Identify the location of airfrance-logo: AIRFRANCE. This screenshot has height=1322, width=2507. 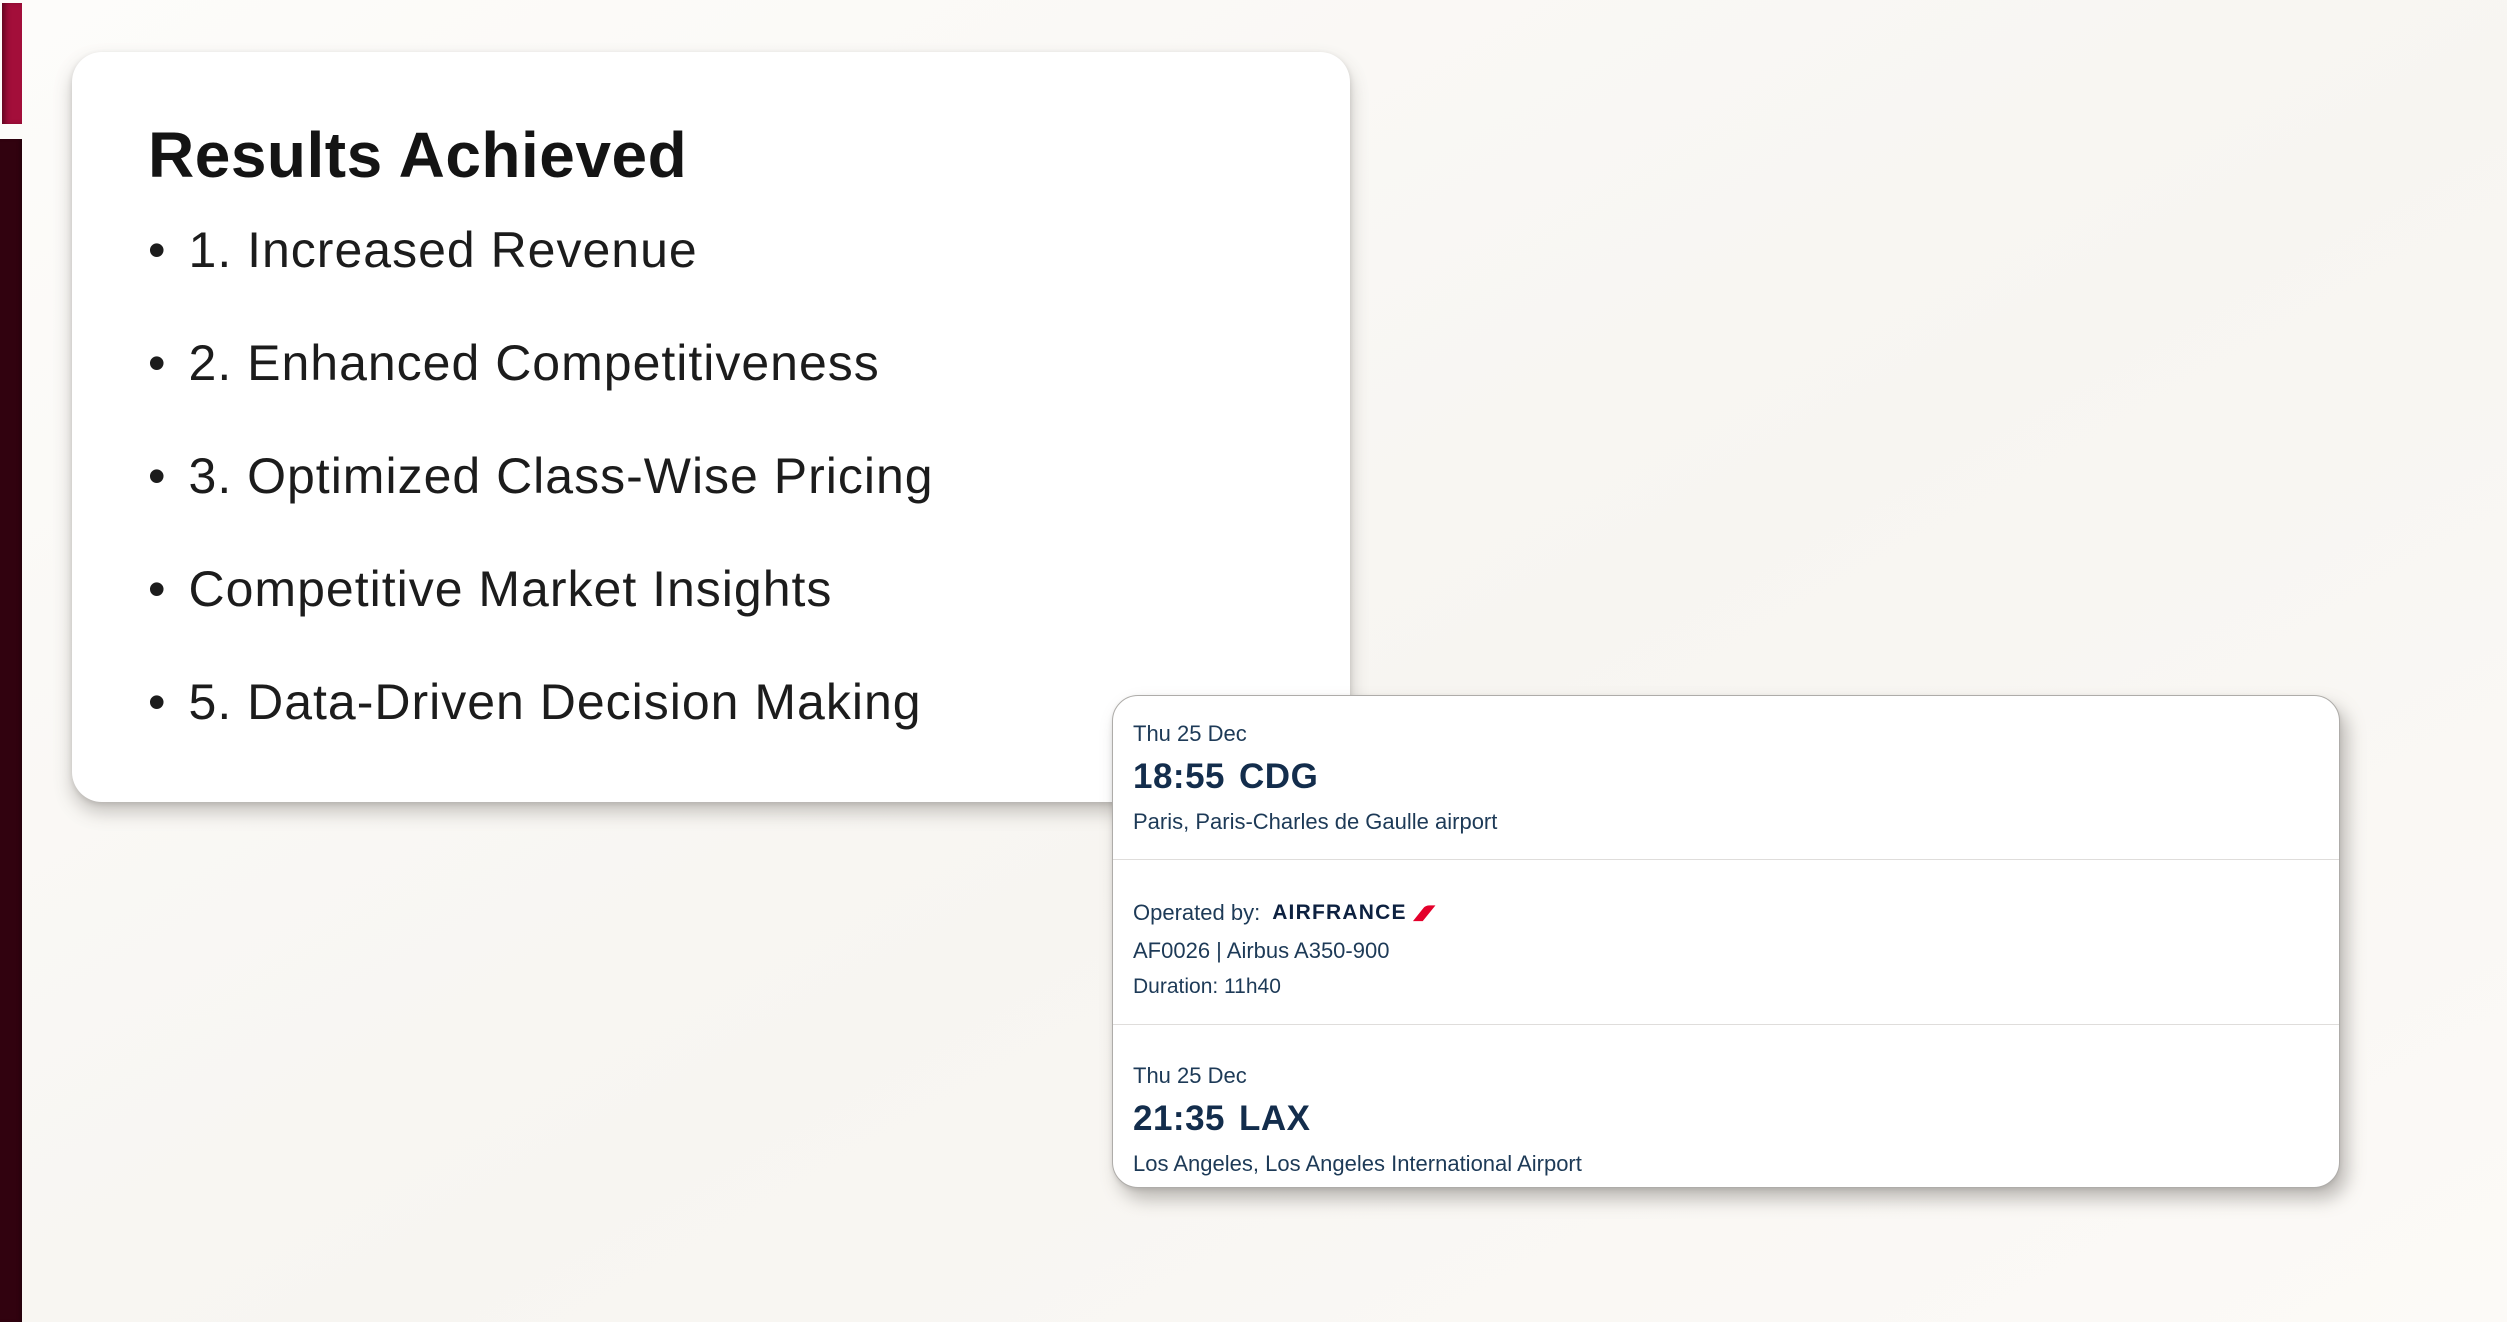
(1354, 913).